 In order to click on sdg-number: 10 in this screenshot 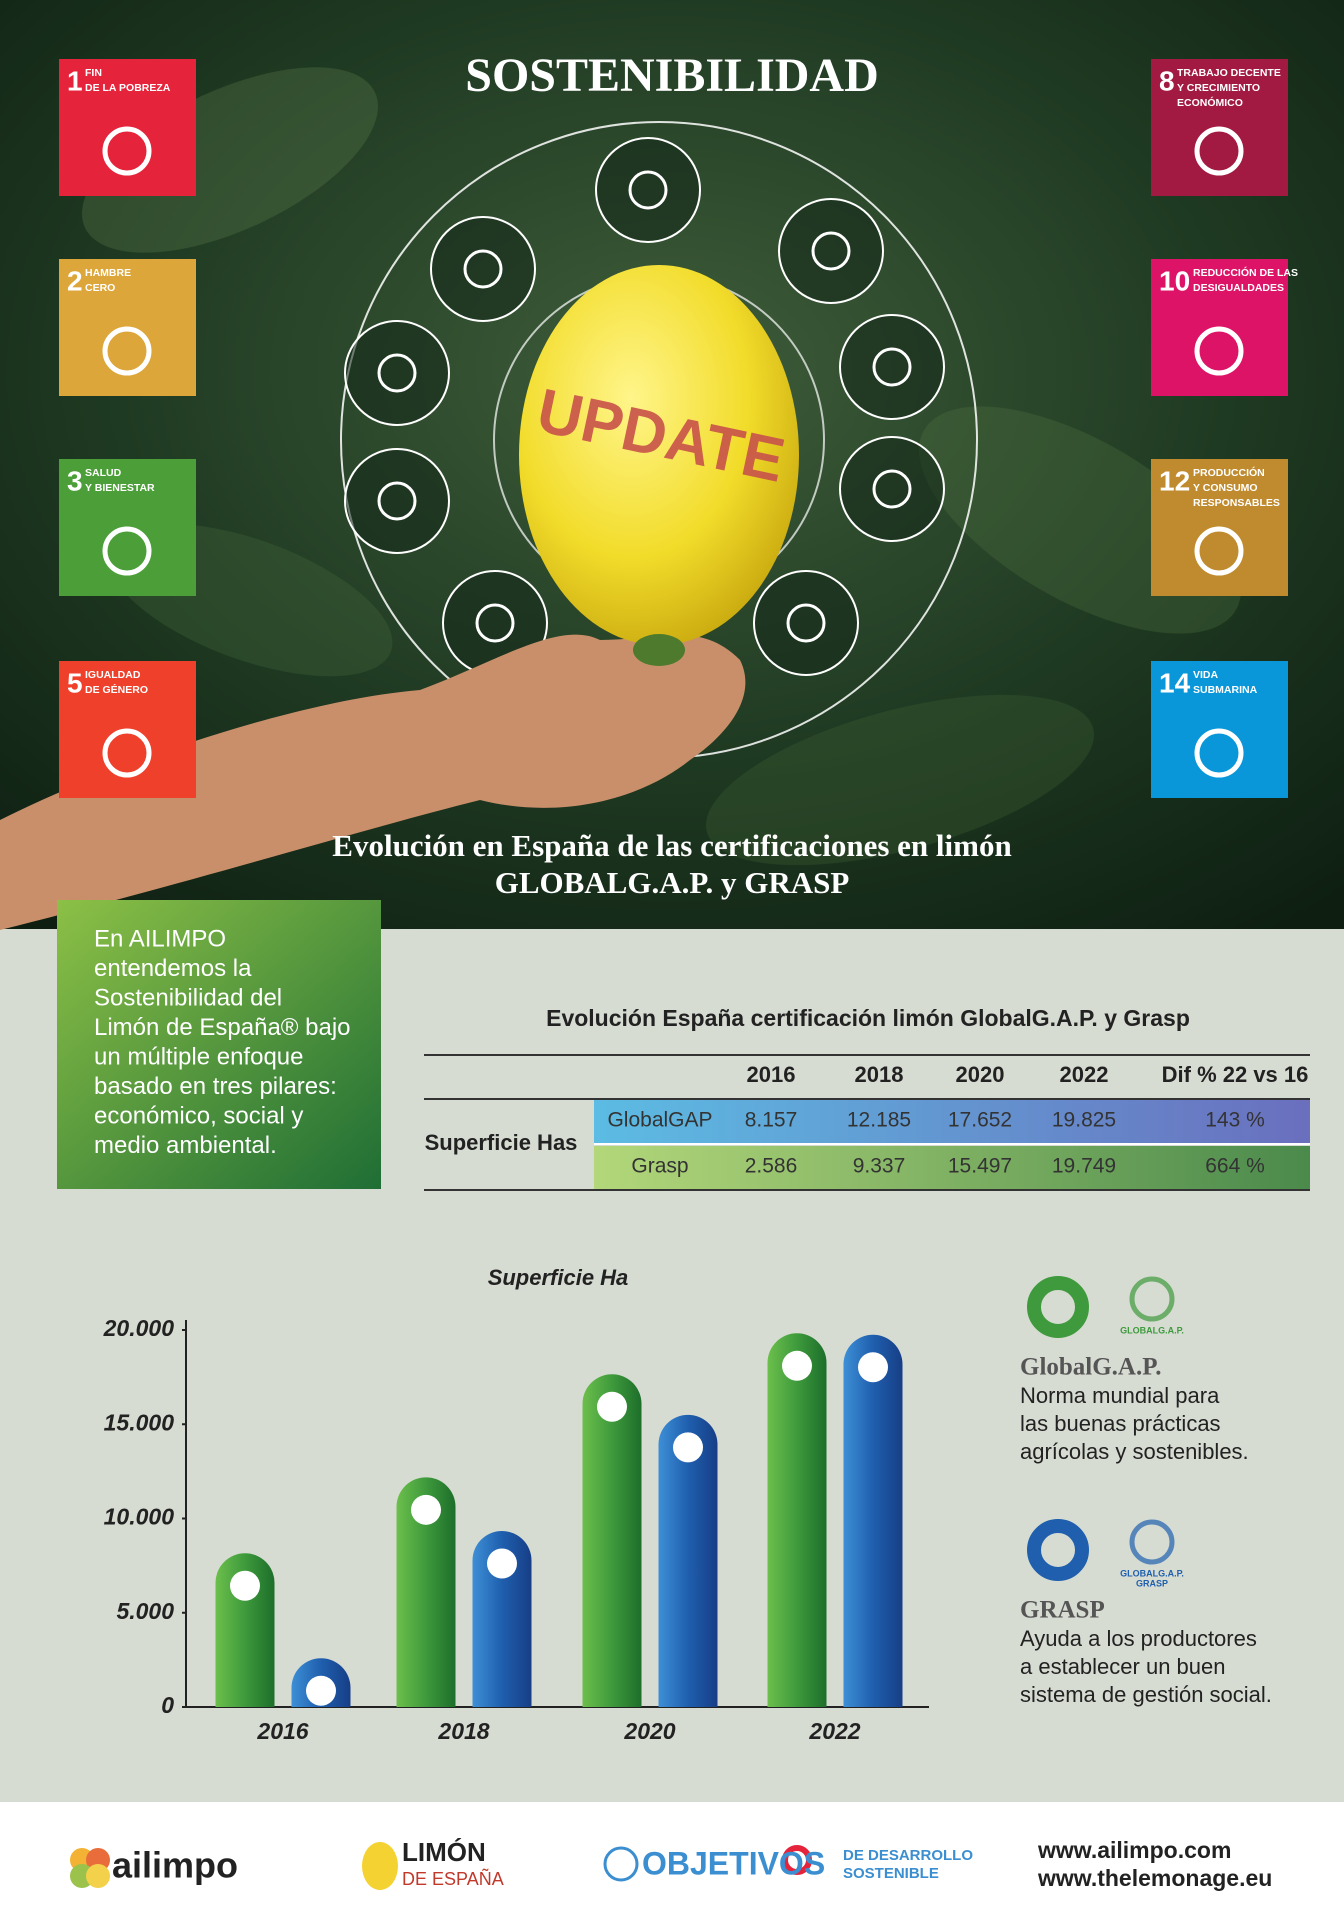, I will do `click(1174, 280)`.